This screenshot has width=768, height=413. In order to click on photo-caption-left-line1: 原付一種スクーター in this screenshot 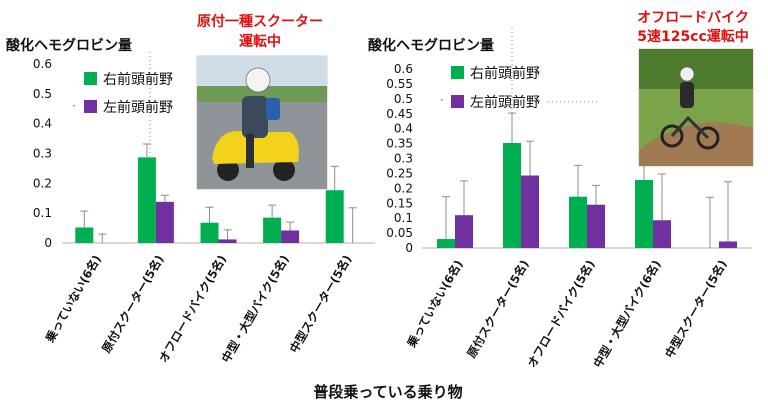, I will do `click(260, 21)`.